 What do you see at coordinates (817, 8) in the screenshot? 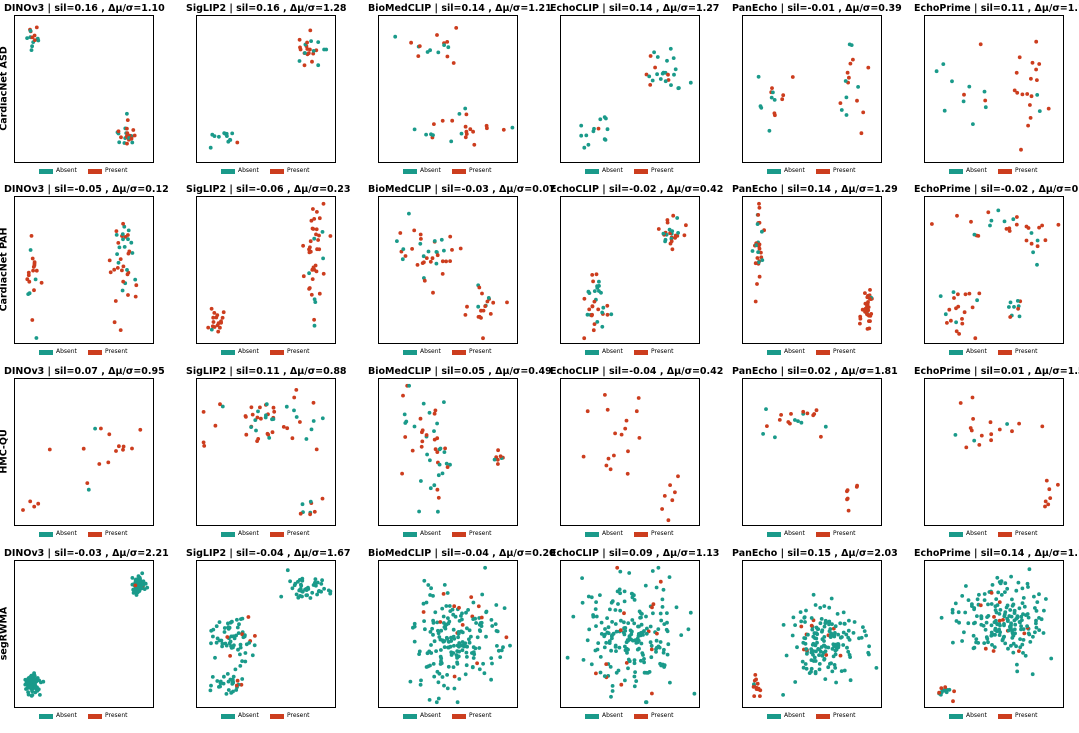
I see `panel-title: PanEcho | sil=-0.01 , Δμ/σ=0.39` at bounding box center [817, 8].